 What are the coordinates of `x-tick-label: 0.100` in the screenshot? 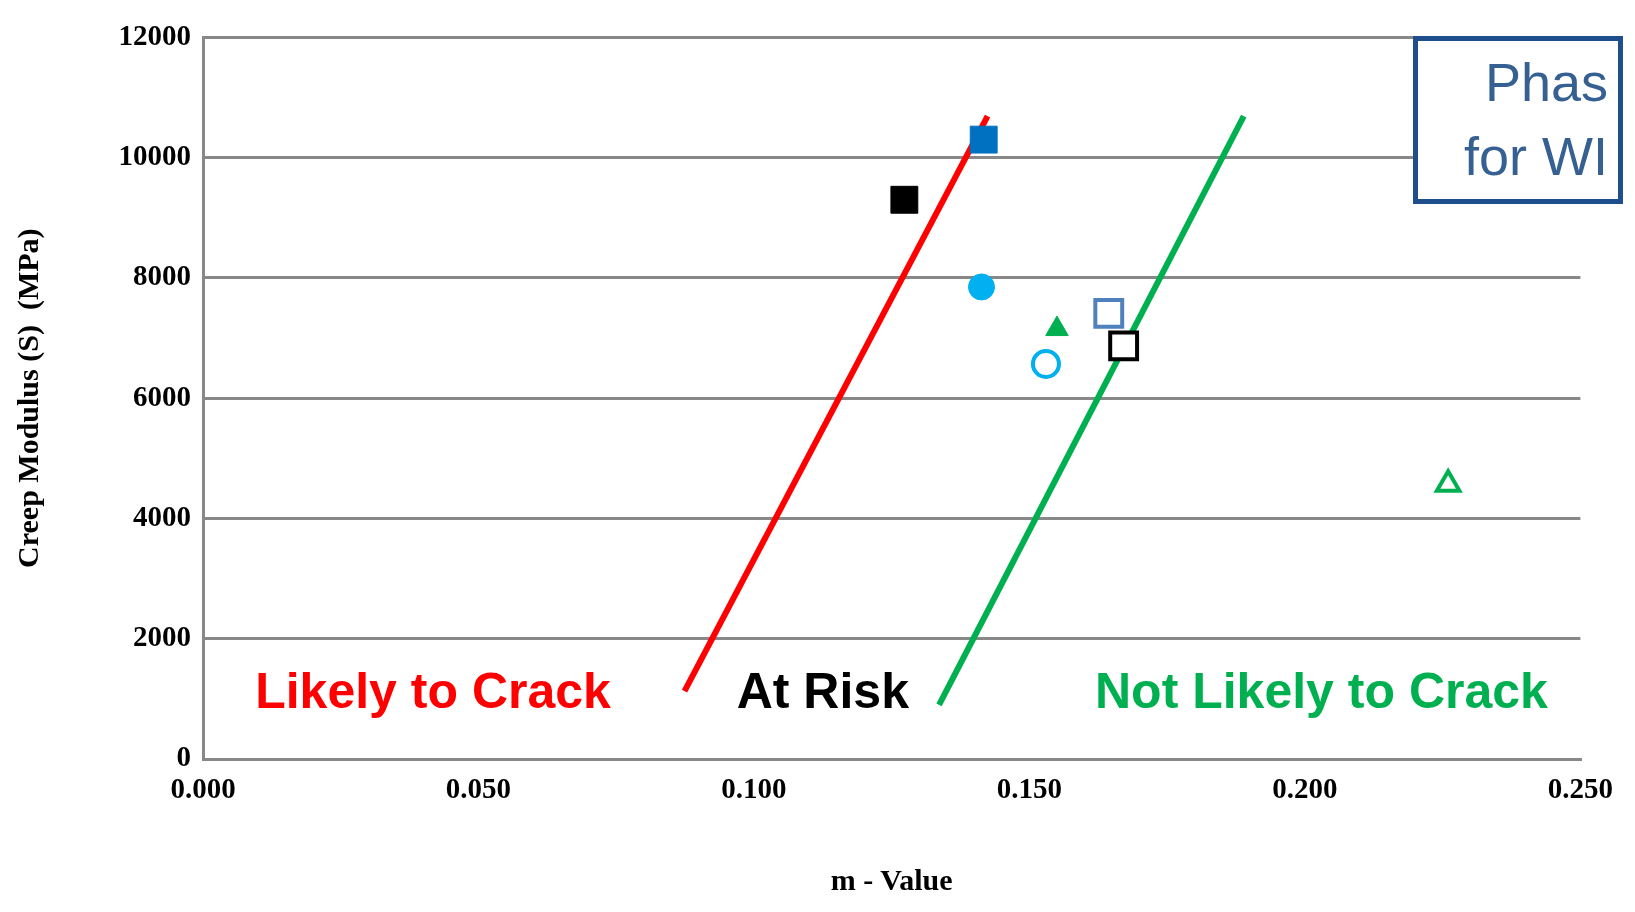 It's located at (754, 787).